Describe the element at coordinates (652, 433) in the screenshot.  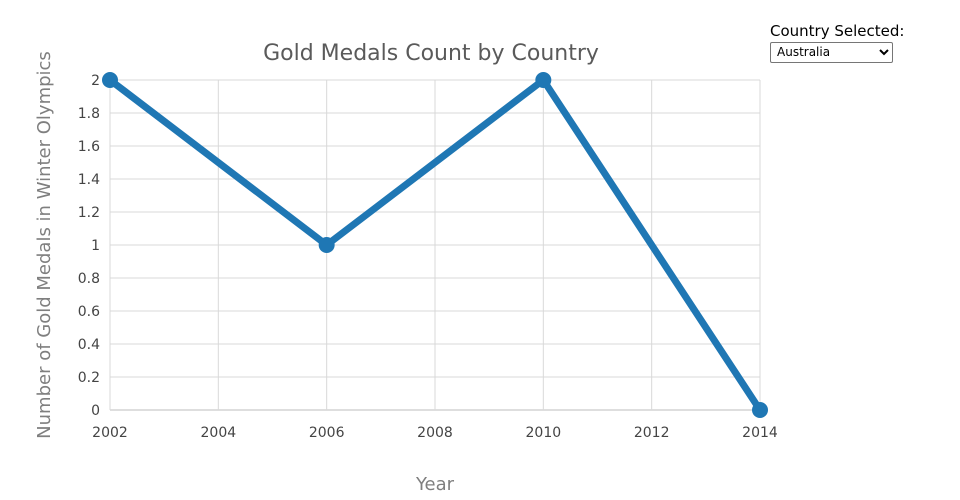
I see `x-tick-label: 2012` at that location.